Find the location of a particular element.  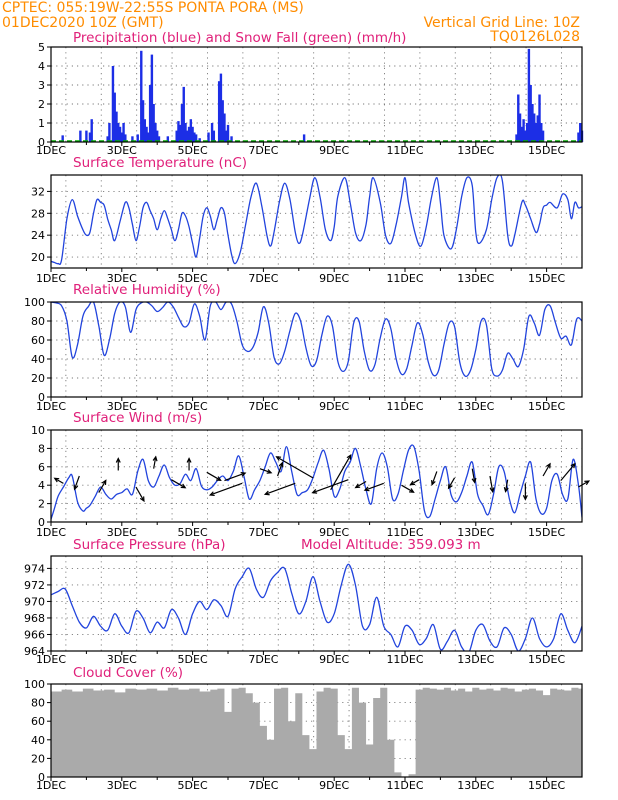

y-tick-label: 28 is located at coordinates (38, 213).